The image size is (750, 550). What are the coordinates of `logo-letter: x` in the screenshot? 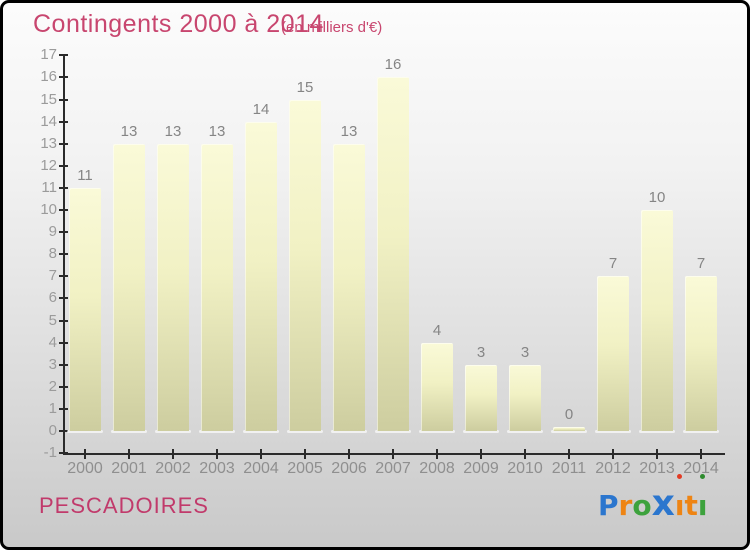 It's located at (663, 503).